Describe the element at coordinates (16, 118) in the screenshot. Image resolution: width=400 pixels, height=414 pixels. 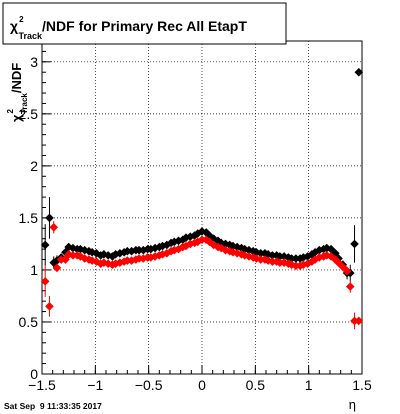
I see `ylabel-chi: χ` at that location.